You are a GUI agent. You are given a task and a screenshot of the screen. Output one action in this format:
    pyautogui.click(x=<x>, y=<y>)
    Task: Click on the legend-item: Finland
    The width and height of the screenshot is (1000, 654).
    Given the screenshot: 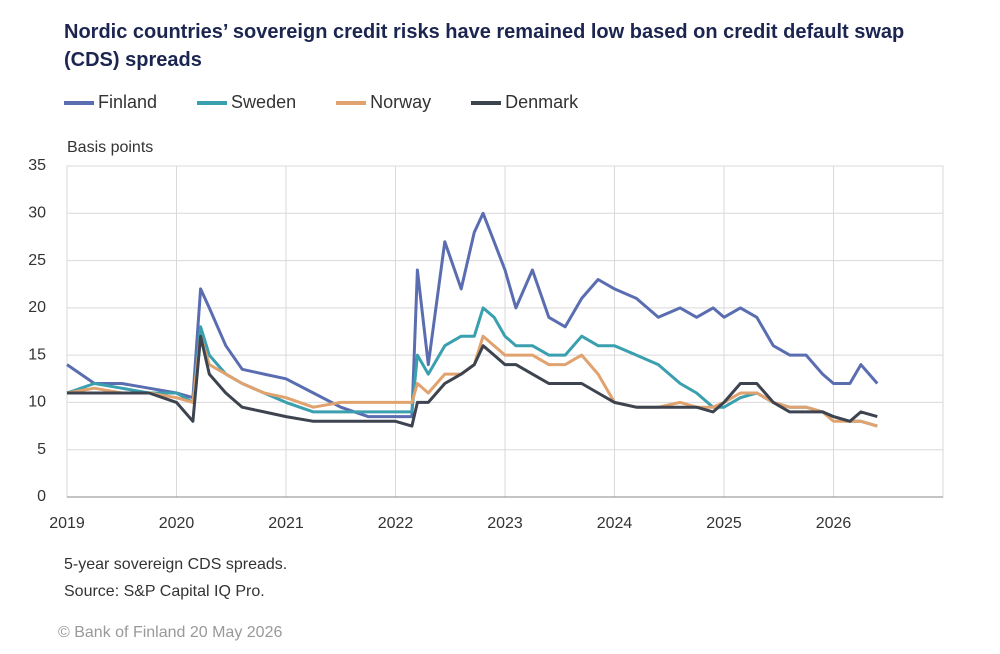 What is the action you would take?
    pyautogui.click(x=110, y=102)
    